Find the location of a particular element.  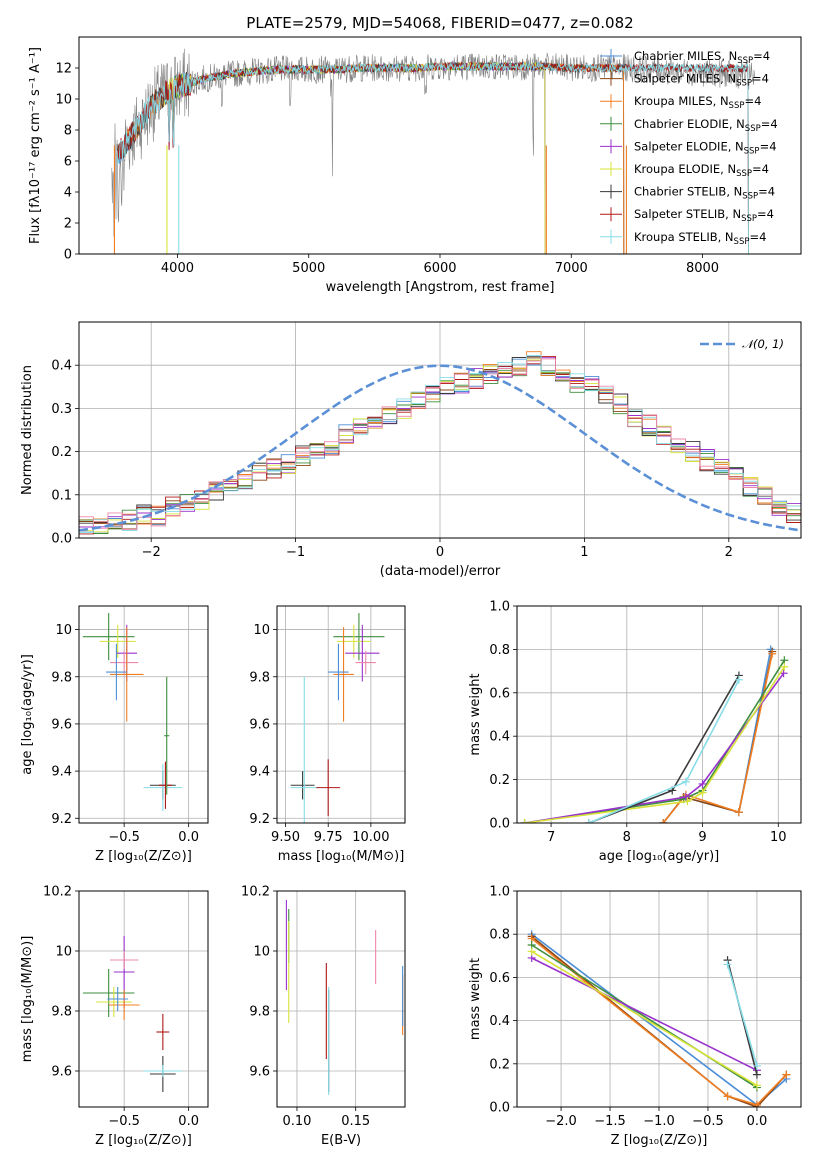

x-axis-label: mass [log₁₀(M/M⊙)] is located at coordinates (341, 856).